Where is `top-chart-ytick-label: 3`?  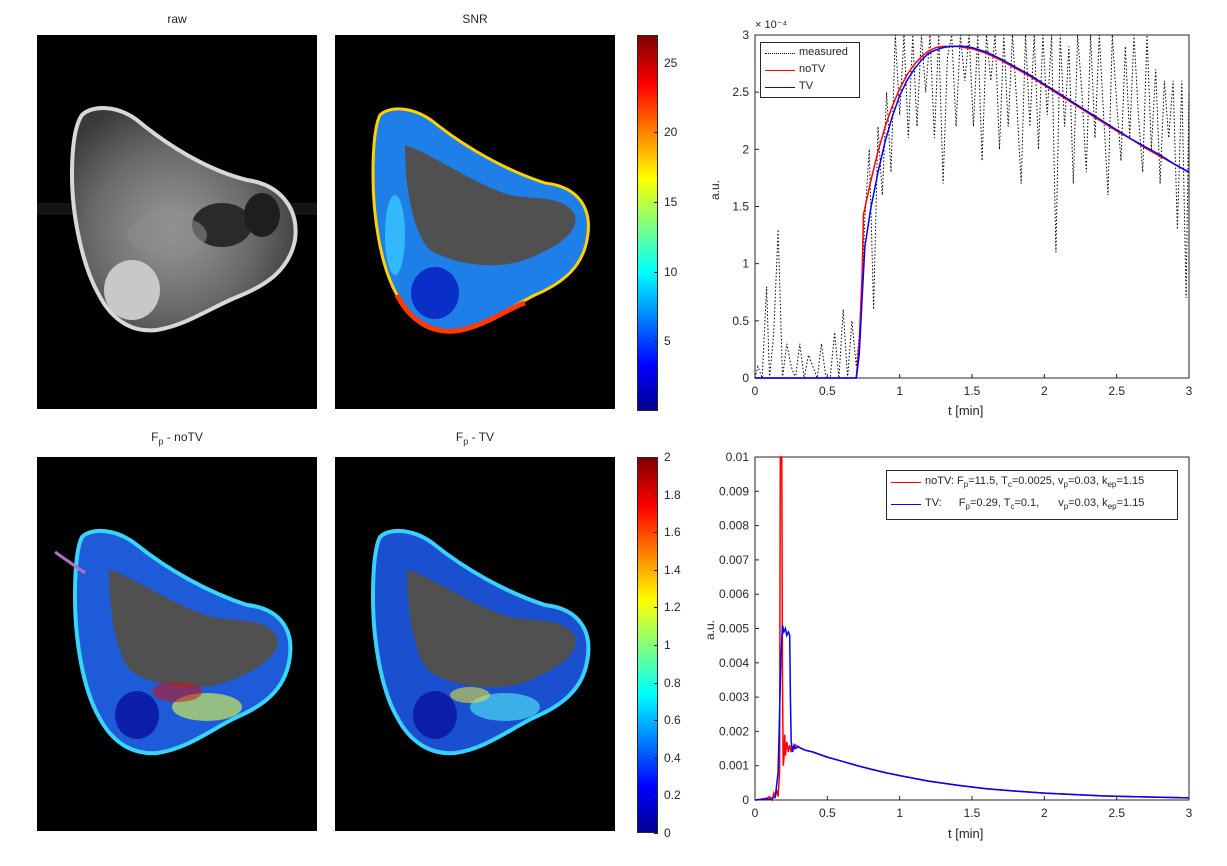 top-chart-ytick-label: 3 is located at coordinates (745, 35).